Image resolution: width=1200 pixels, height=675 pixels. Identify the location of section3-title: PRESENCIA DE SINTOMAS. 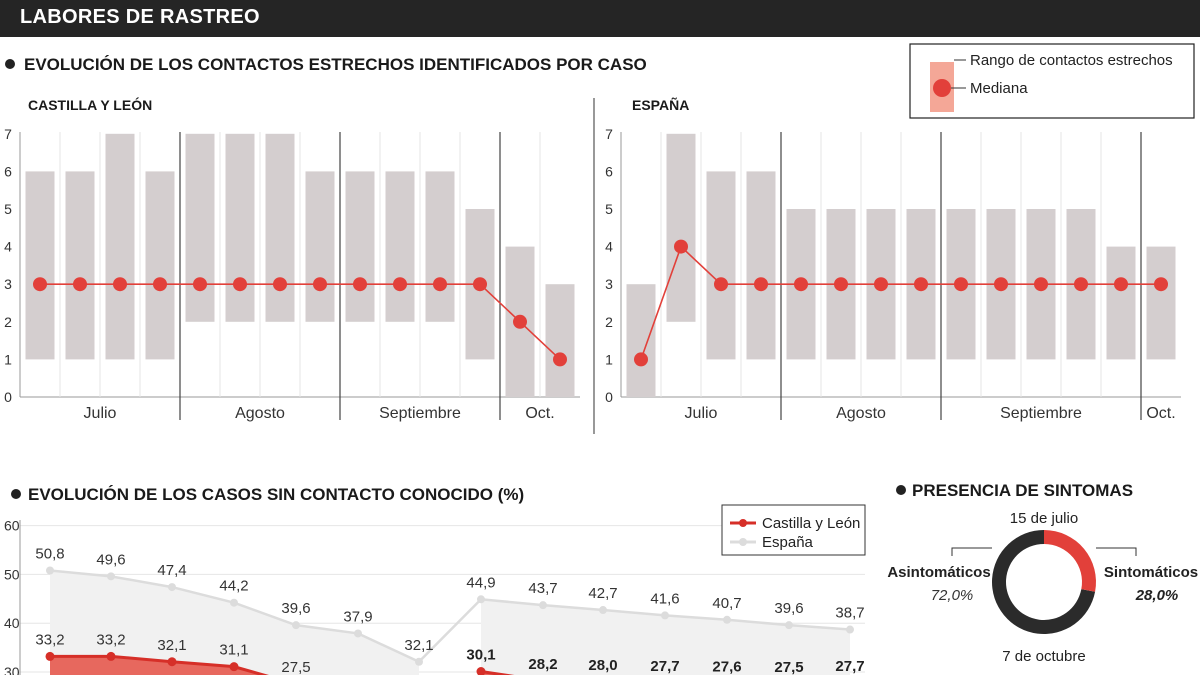
(1022, 490).